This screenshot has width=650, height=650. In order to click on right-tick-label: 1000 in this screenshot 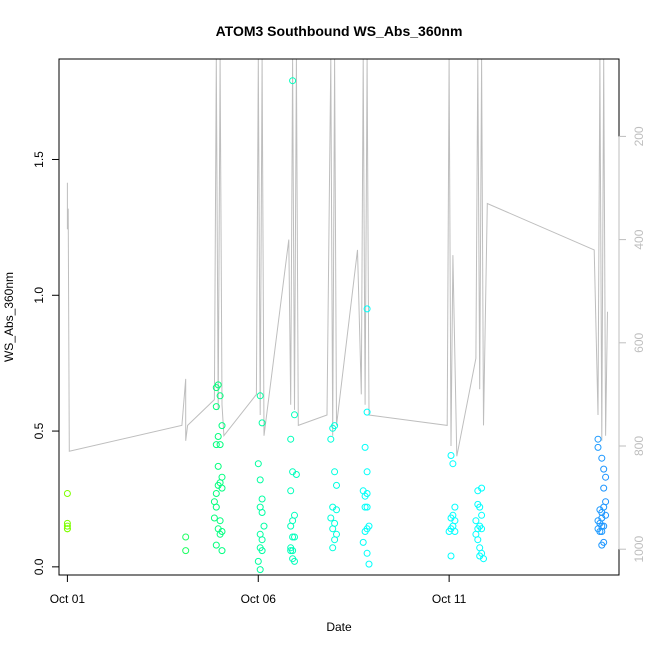, I will do `click(639, 549)`.